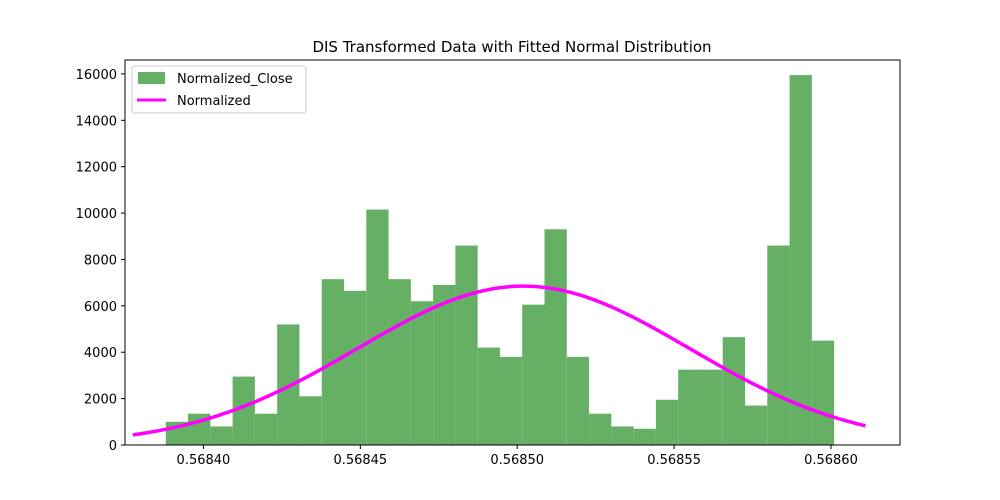 The width and height of the screenshot is (1000, 500). Describe the element at coordinates (517, 460) in the screenshot. I see `x-tick-label: 0.56850` at that location.